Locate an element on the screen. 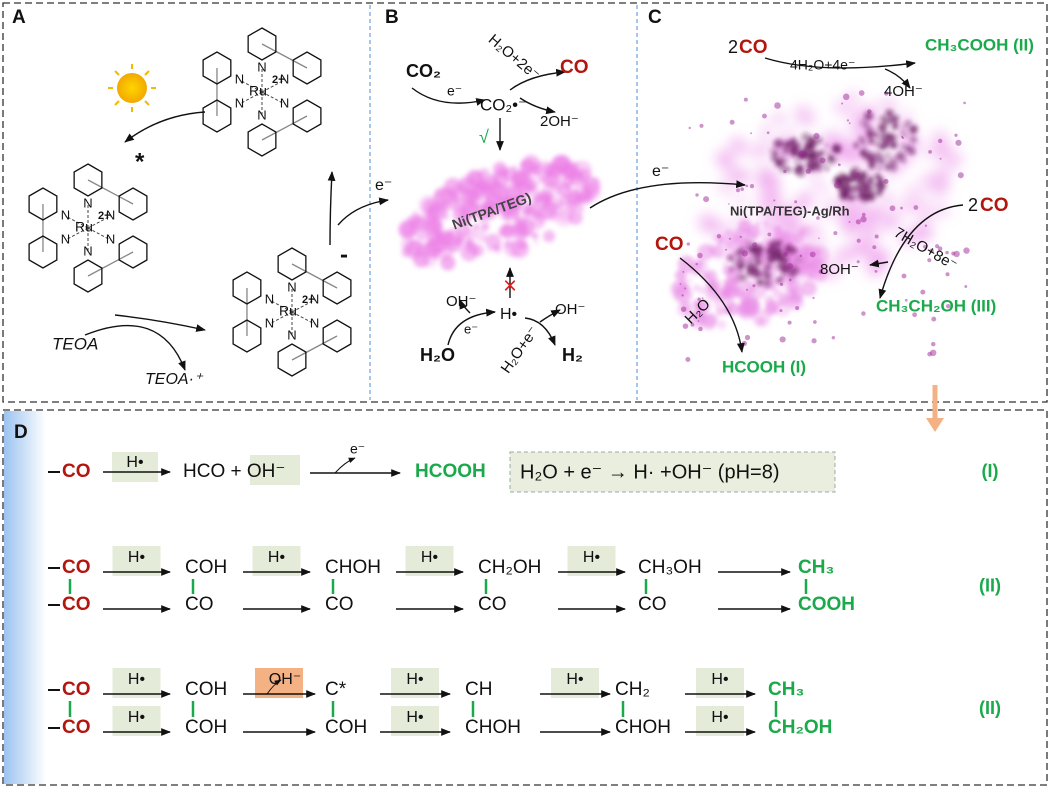 Image resolution: width=1050 pixels, height=787 pixels. label: CH₃CH₂OH (III) is located at coordinates (936, 305).